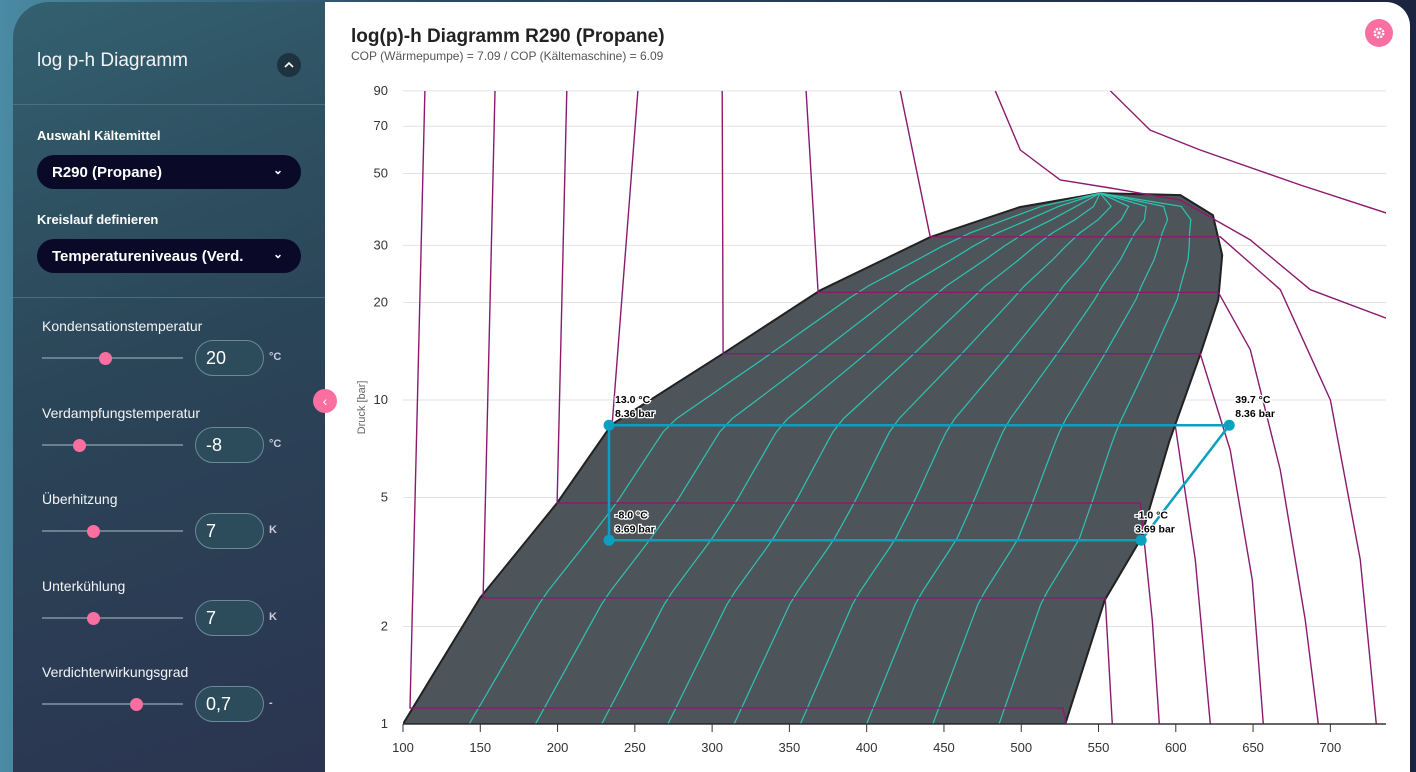  Describe the element at coordinates (362, 408) in the screenshot. I see `y-axis-label: Druck [bar]` at that location.